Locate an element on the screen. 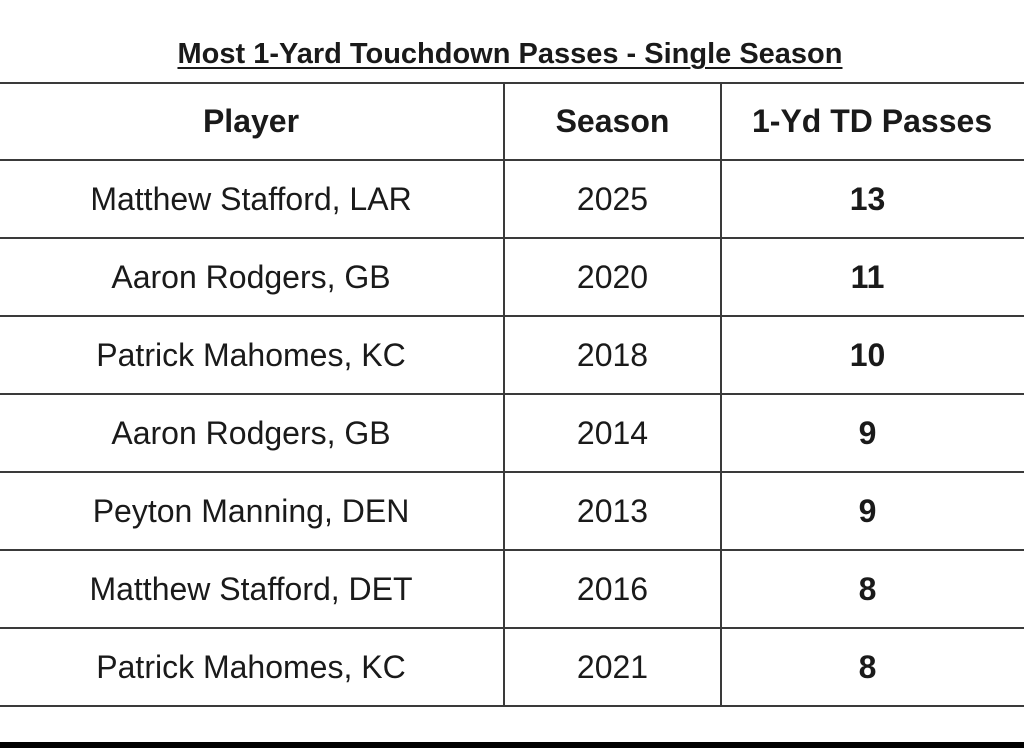 The height and width of the screenshot is (748, 1024). season-cell: 2014 is located at coordinates (612, 433).